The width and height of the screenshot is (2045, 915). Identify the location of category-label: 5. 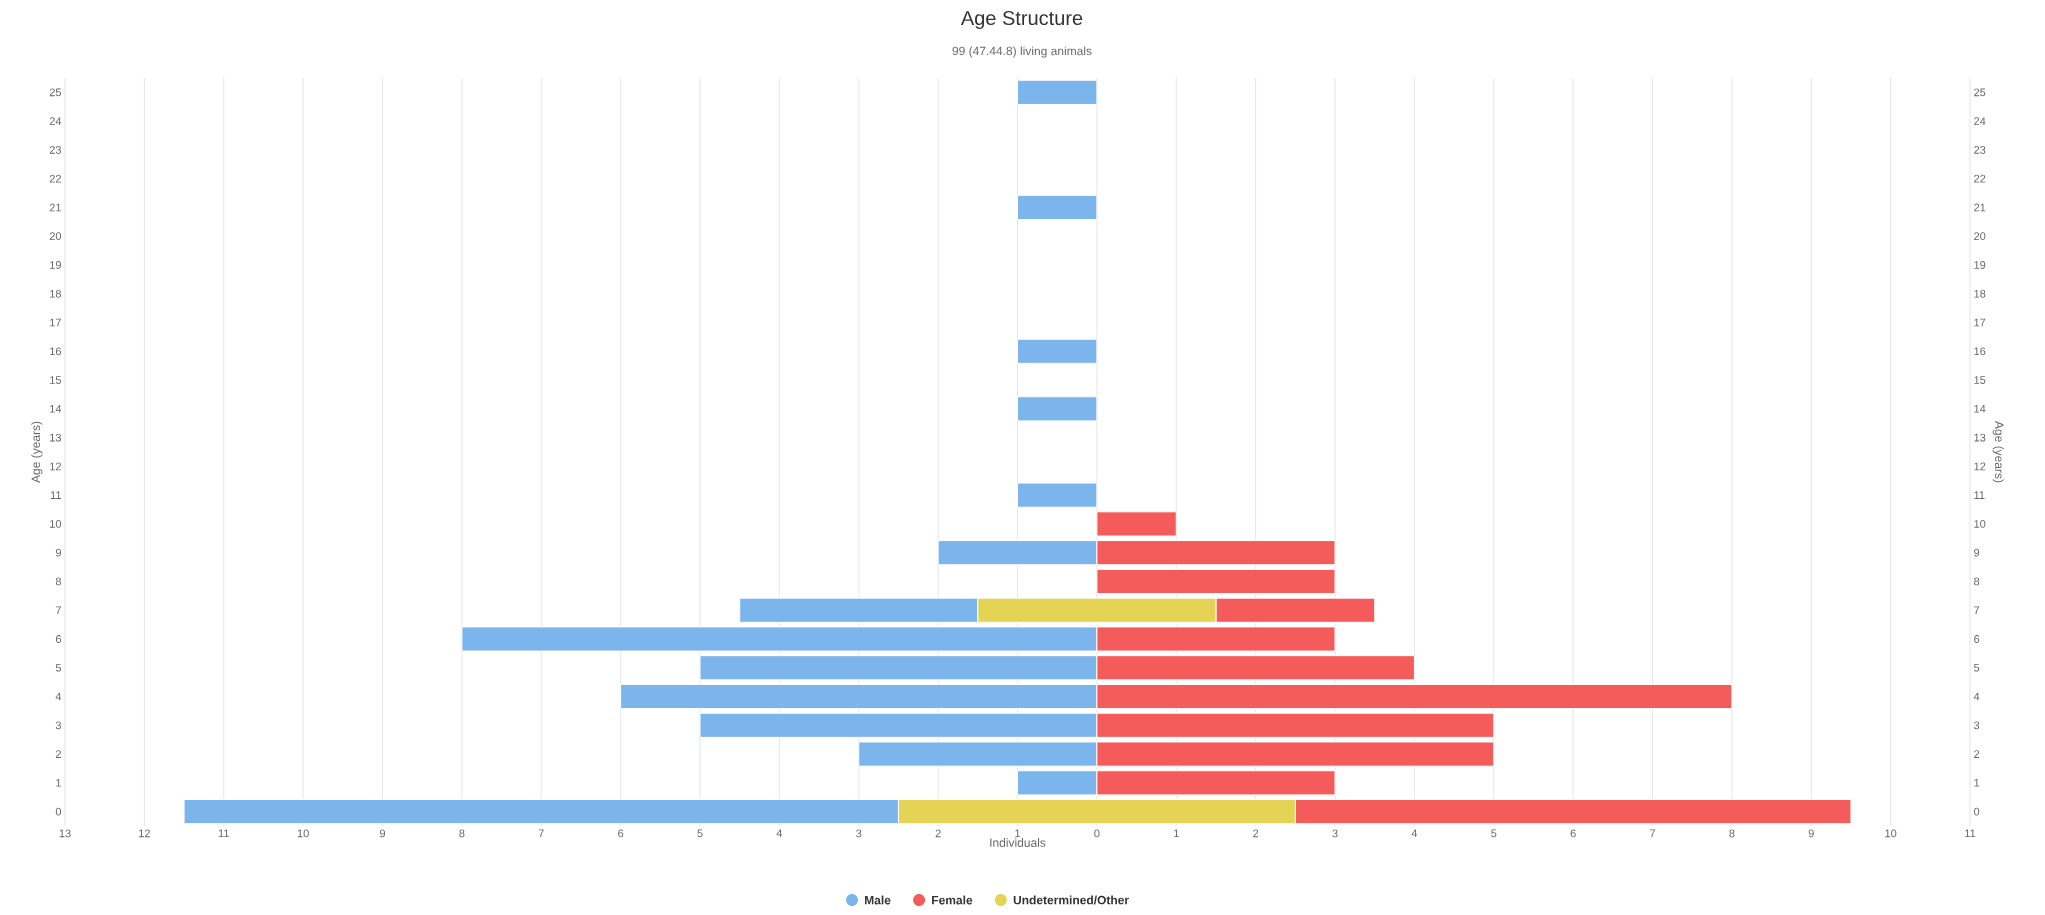
(58, 667).